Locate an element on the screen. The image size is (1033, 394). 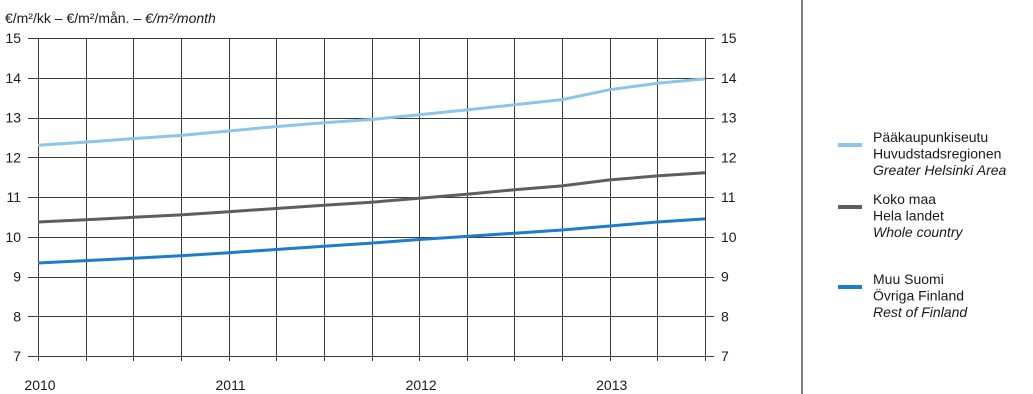
y-axis-left: 7 8 9 10 11 12 13 14 15 is located at coordinates (13, 197).